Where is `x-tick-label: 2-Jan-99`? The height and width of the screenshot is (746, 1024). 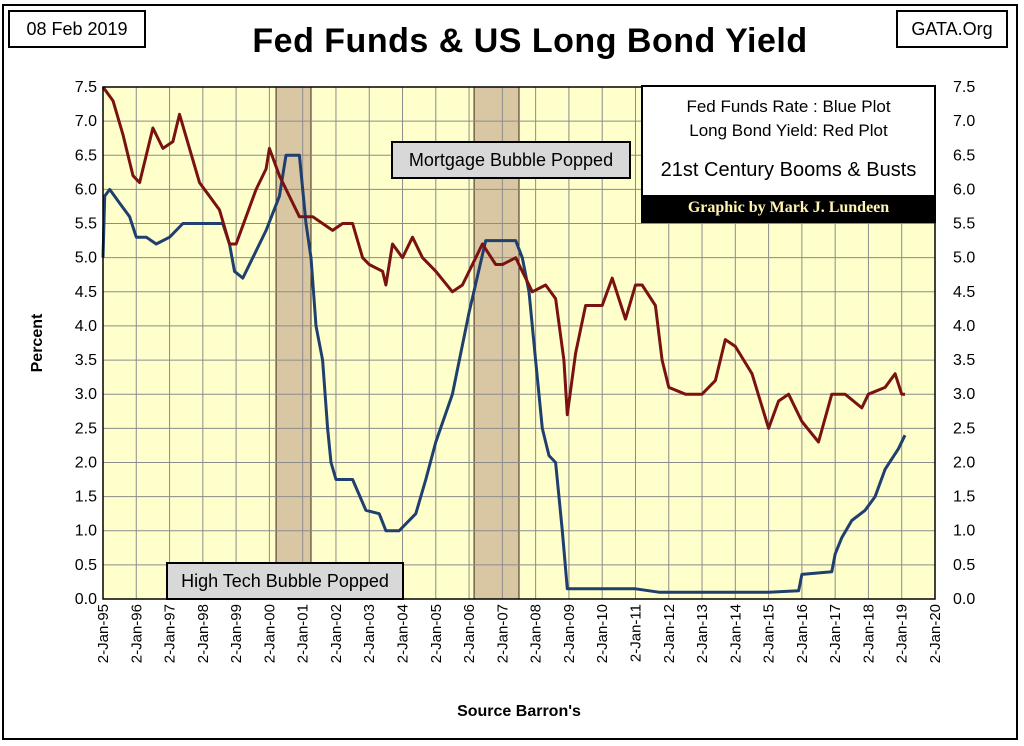 x-tick-label: 2-Jan-99 is located at coordinates (236, 633).